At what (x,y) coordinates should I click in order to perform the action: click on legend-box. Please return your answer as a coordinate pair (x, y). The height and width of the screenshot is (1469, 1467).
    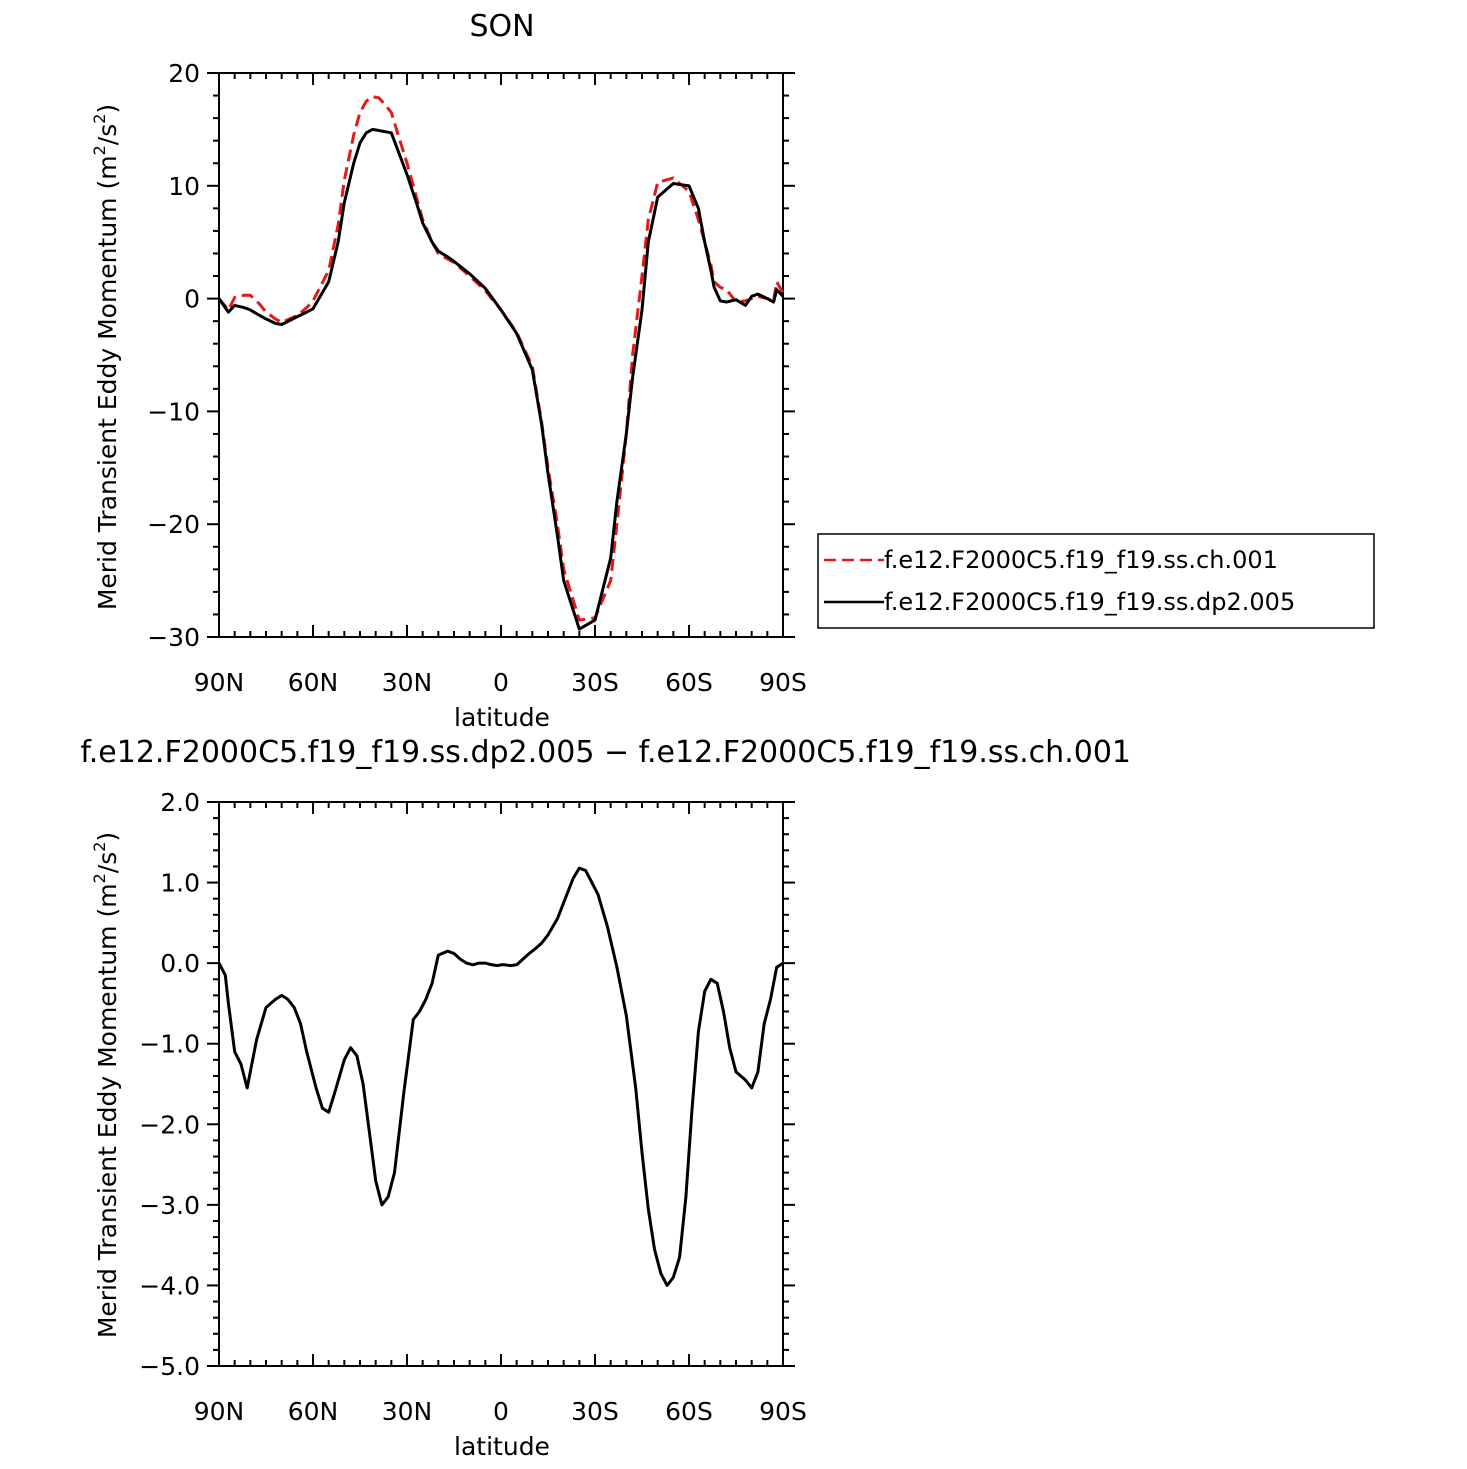
    Looking at the image, I should click on (1096, 581).